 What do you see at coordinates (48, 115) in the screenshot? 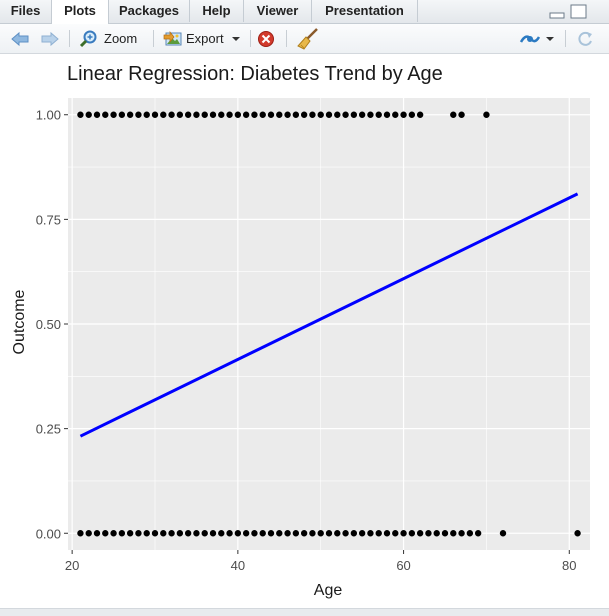
I see `y-tick-label: 1.00` at bounding box center [48, 115].